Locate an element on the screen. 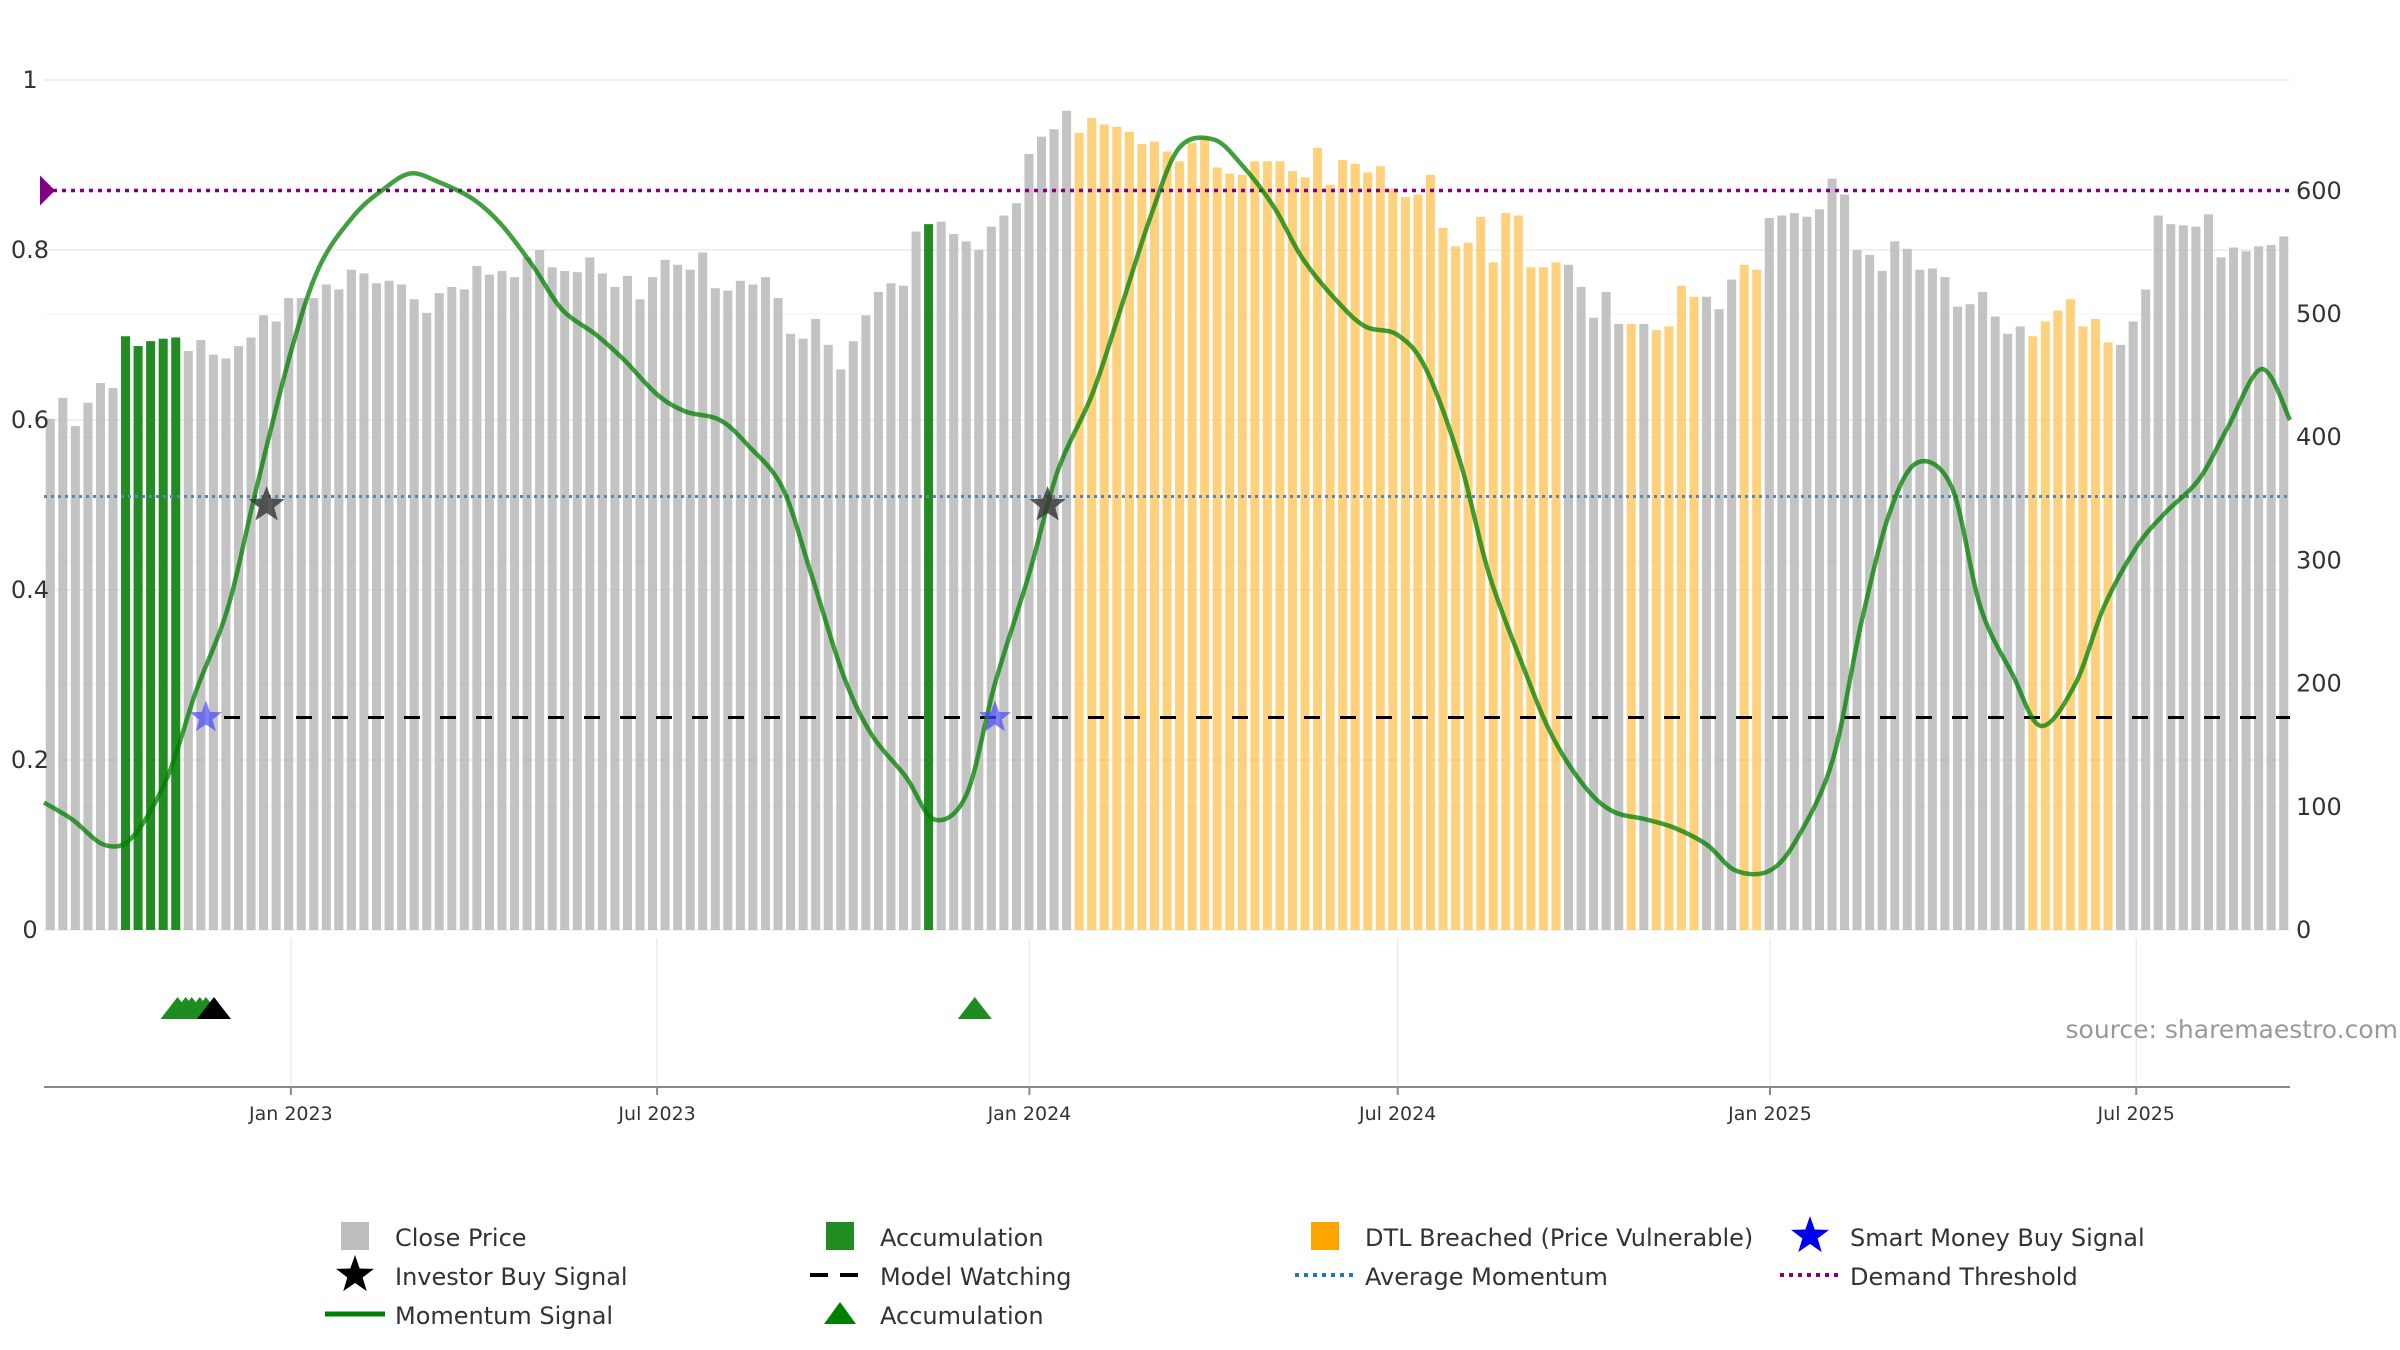 This screenshot has width=2400, height=1350. legend-swatch-smart-money is located at coordinates (1810, 1234).